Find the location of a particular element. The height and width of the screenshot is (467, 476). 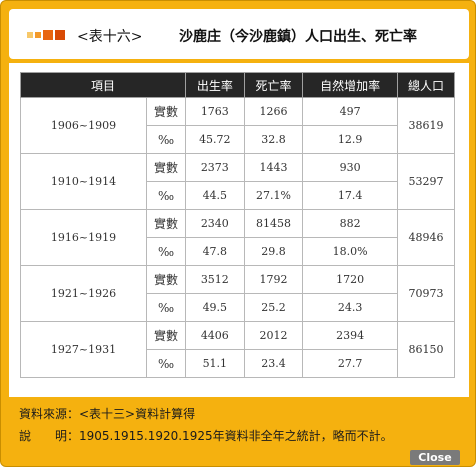

close-button: Close is located at coordinates (435, 457).